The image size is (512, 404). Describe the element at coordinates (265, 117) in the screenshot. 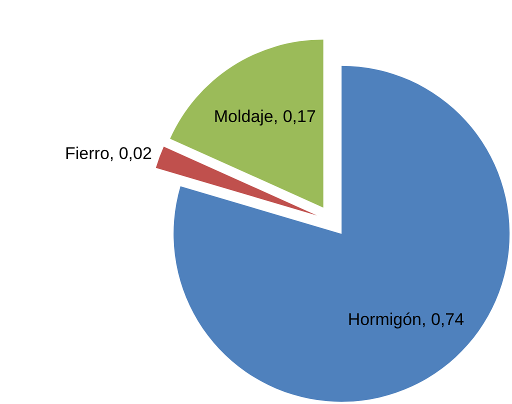

I see `slice-label: Moldaje, 0,17` at that location.